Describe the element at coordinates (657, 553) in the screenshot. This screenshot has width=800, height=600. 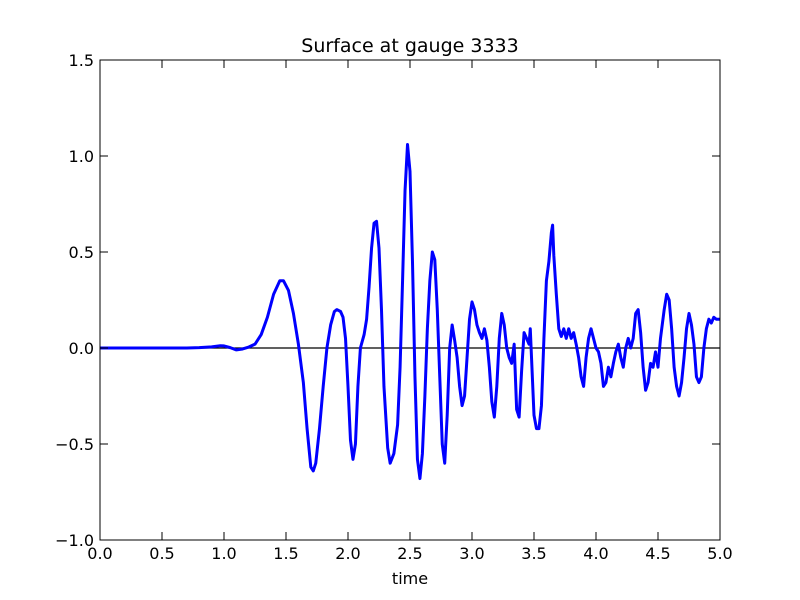
I see `x-tick-label: 4.5` at that location.